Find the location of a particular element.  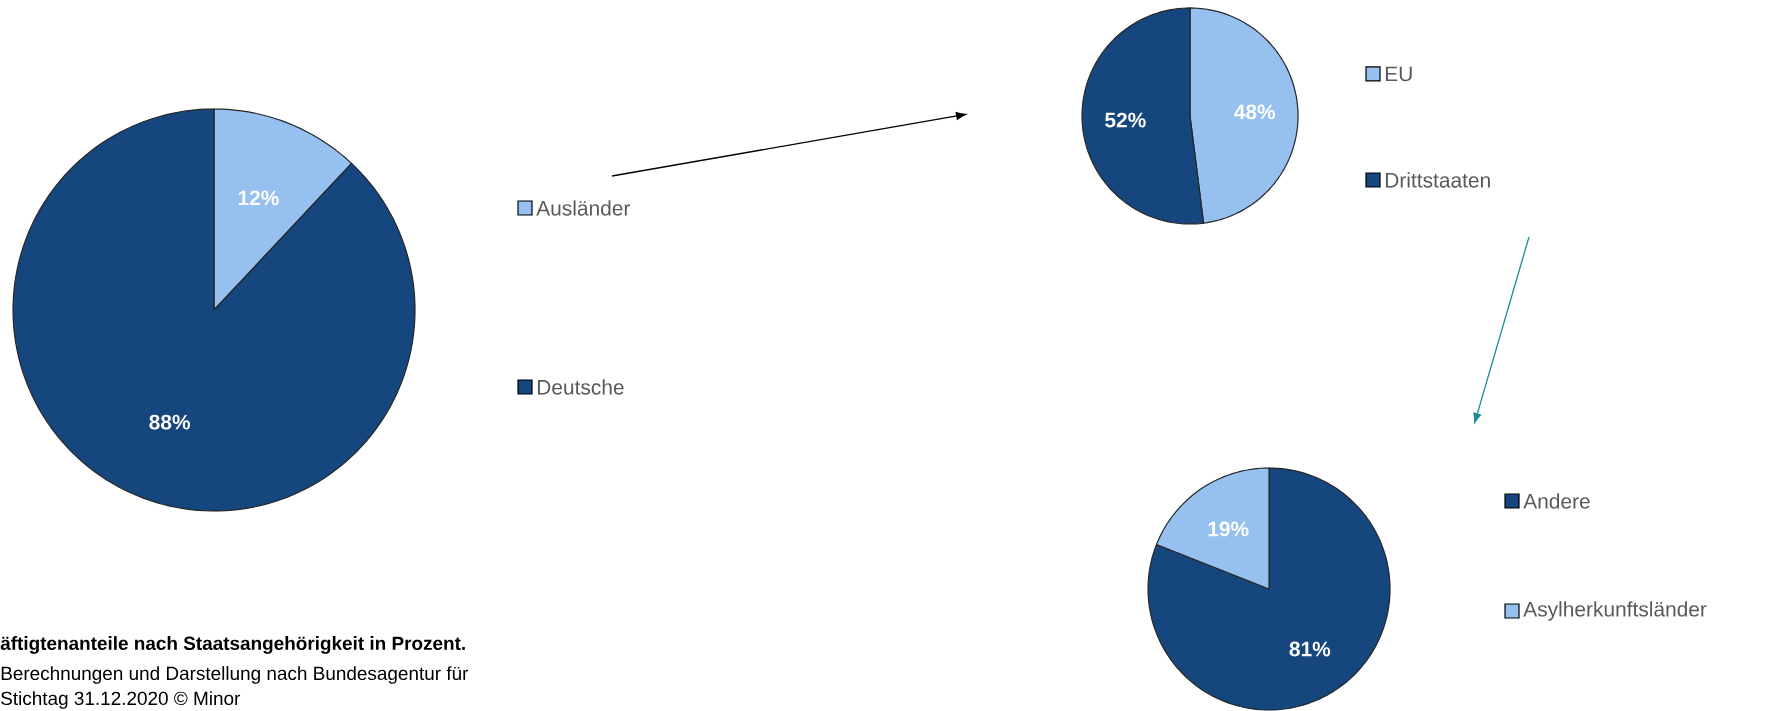

legend-label: Asylherkunftsländer is located at coordinates (1615, 611).